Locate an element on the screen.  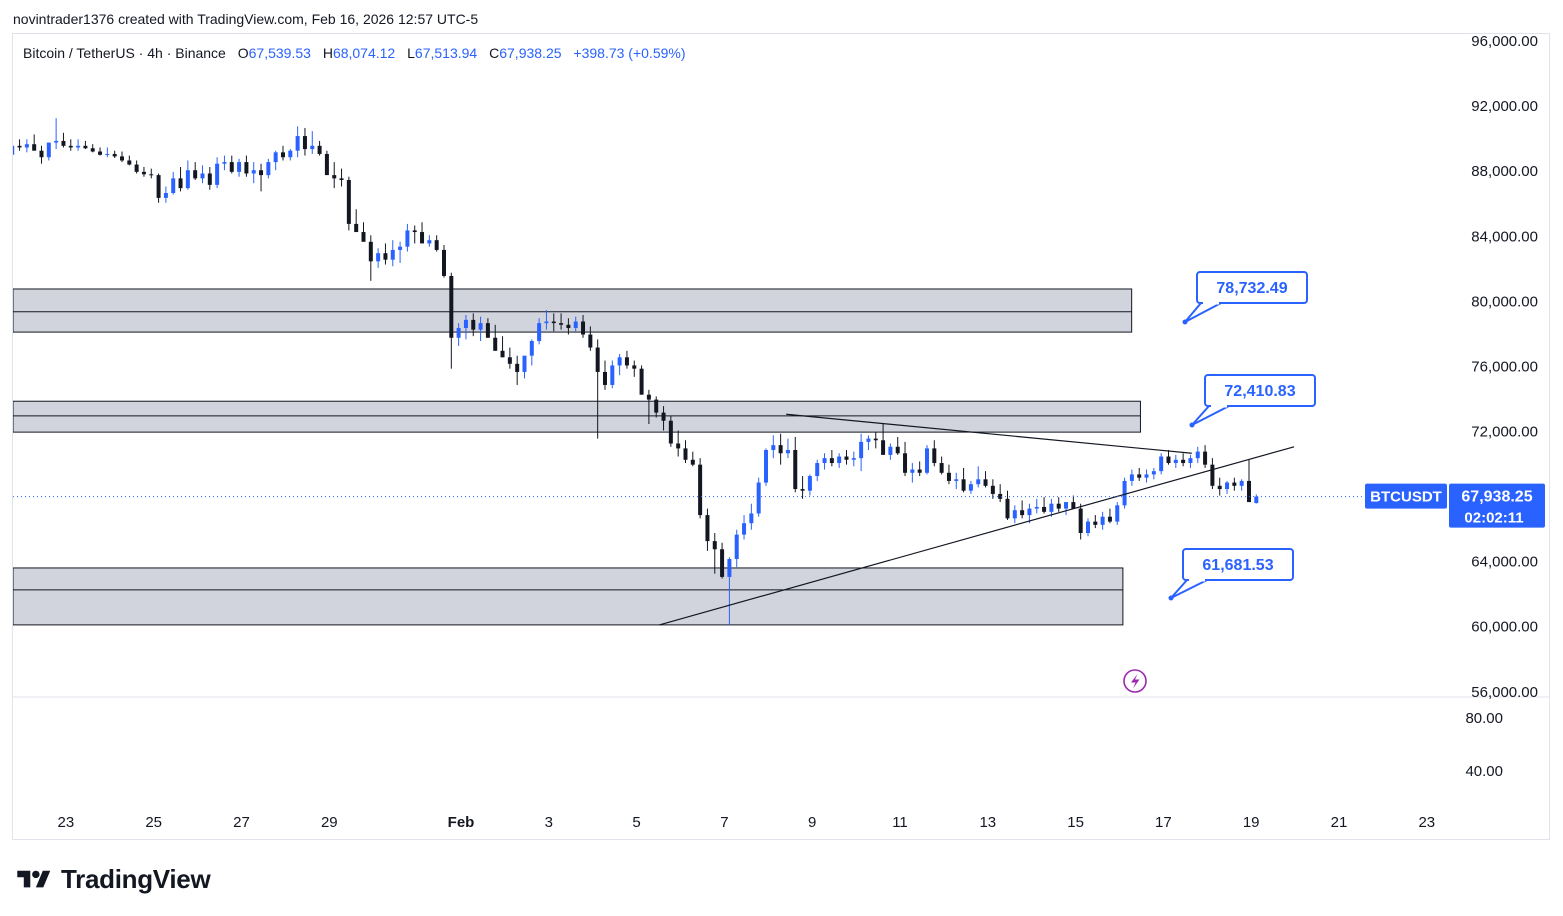
price-callout-2: 72,410.83 is located at coordinates (1252, 401).